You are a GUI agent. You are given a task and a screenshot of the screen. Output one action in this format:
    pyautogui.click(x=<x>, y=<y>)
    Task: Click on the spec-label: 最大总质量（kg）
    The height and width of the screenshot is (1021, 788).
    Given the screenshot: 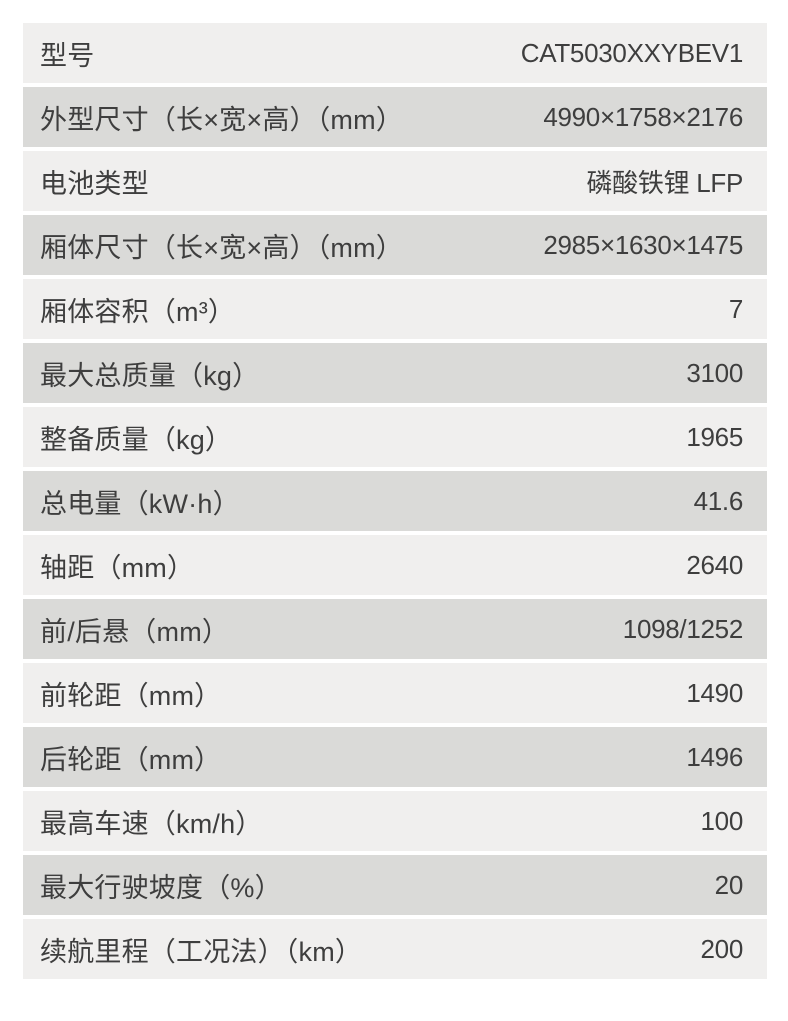 What is the action you would take?
    pyautogui.click(x=150, y=375)
    